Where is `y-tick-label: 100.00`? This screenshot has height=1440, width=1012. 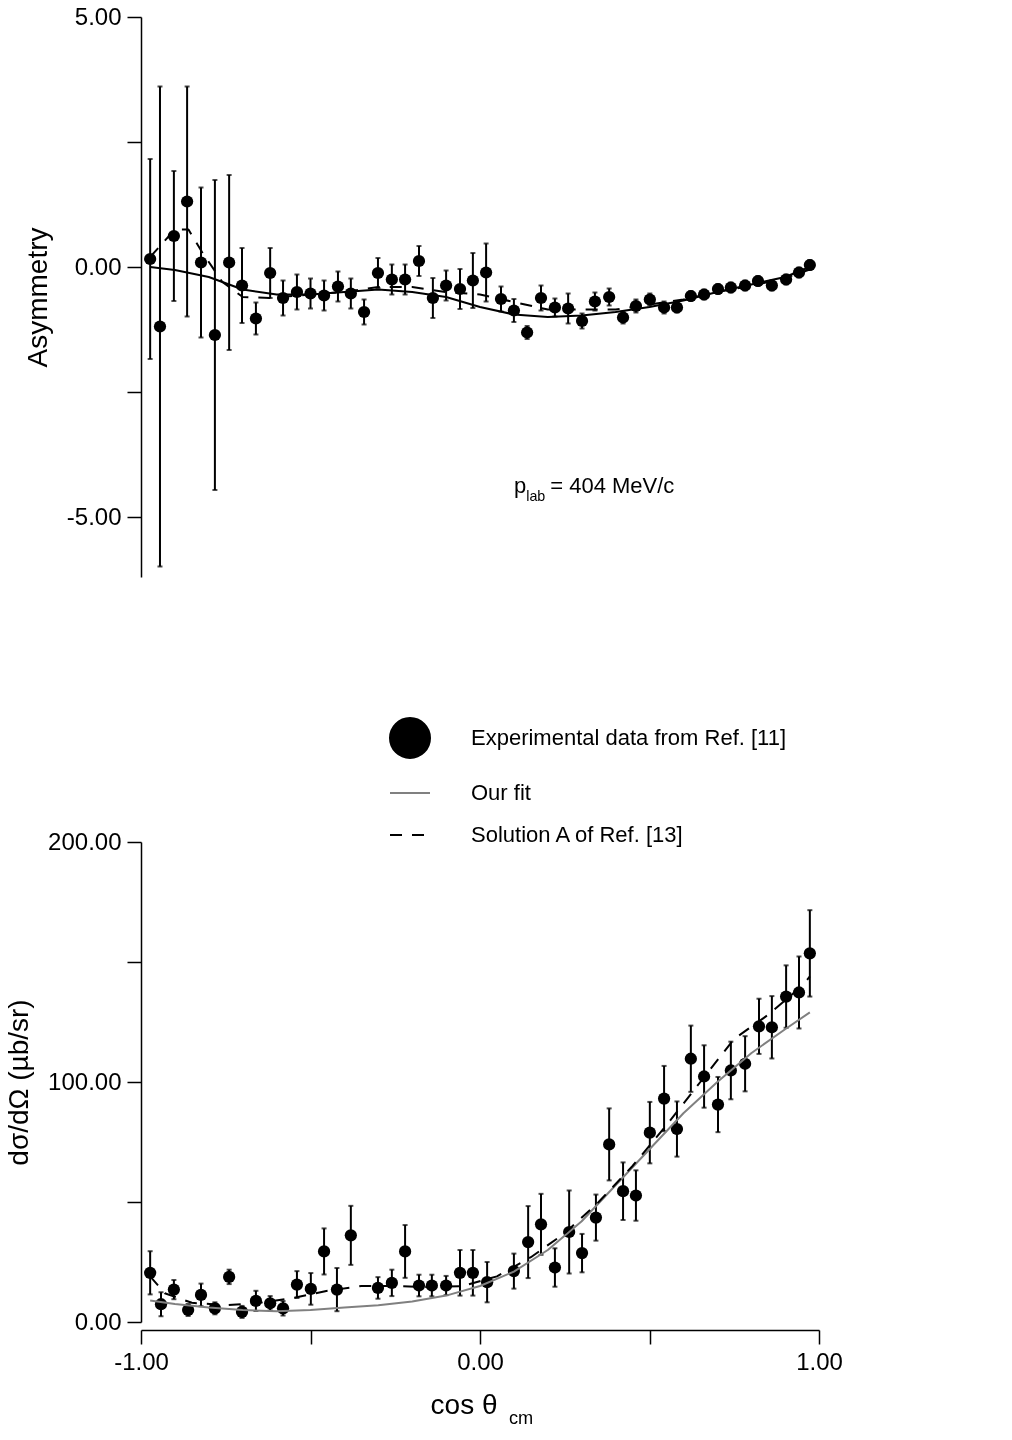 y-tick-label: 100.00 is located at coordinates (85, 1081).